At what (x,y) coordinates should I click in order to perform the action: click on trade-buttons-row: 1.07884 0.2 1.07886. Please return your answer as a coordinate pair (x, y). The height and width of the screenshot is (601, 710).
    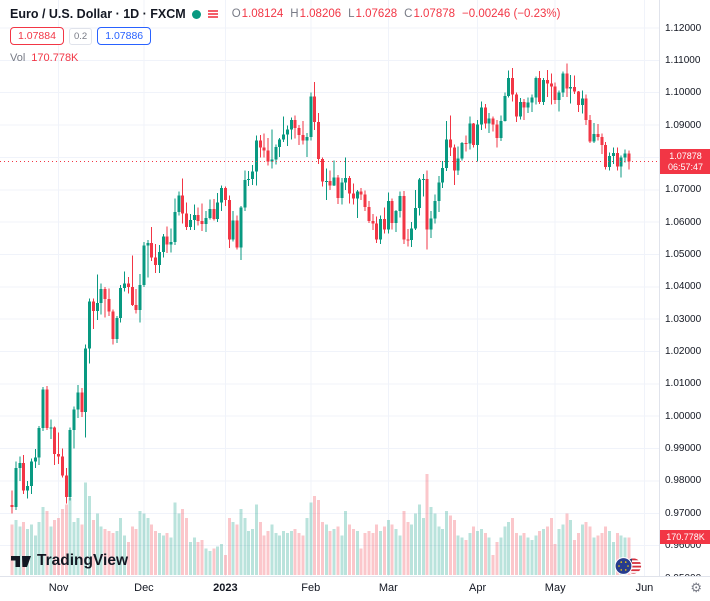
    Looking at the image, I should click on (285, 36).